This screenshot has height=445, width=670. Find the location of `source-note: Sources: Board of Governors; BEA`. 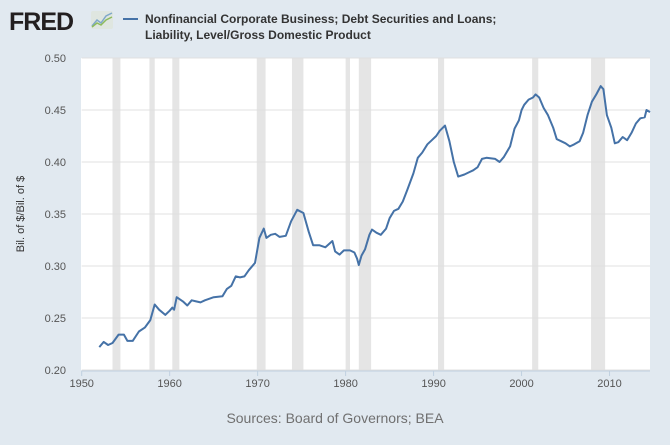

source-note: Sources: Board of Governors; BEA is located at coordinates (335, 418).